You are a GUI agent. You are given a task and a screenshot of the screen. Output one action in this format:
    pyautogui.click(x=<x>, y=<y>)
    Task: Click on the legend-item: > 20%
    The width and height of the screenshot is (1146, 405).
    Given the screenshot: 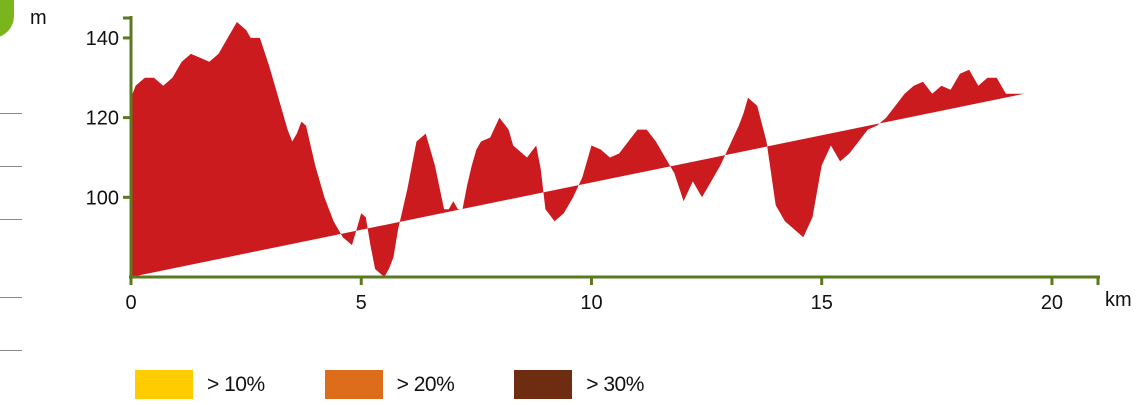 What is the action you would take?
    pyautogui.click(x=419, y=384)
    